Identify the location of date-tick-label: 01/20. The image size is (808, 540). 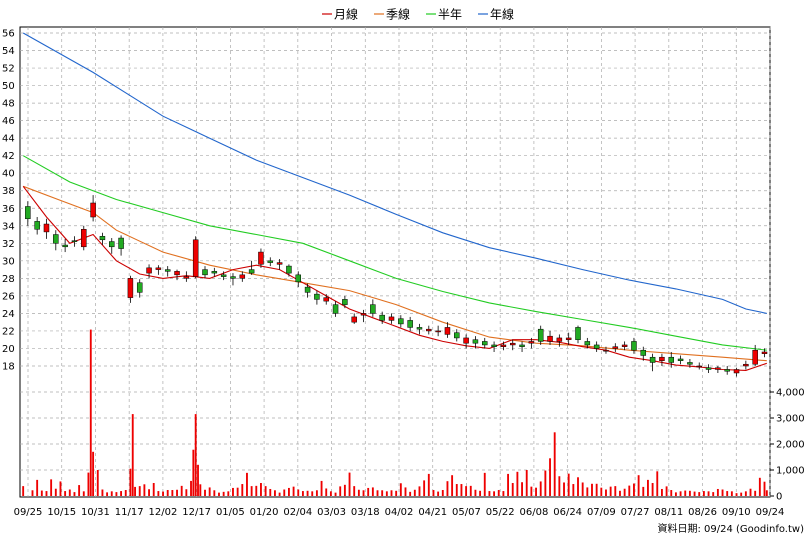
(264, 512).